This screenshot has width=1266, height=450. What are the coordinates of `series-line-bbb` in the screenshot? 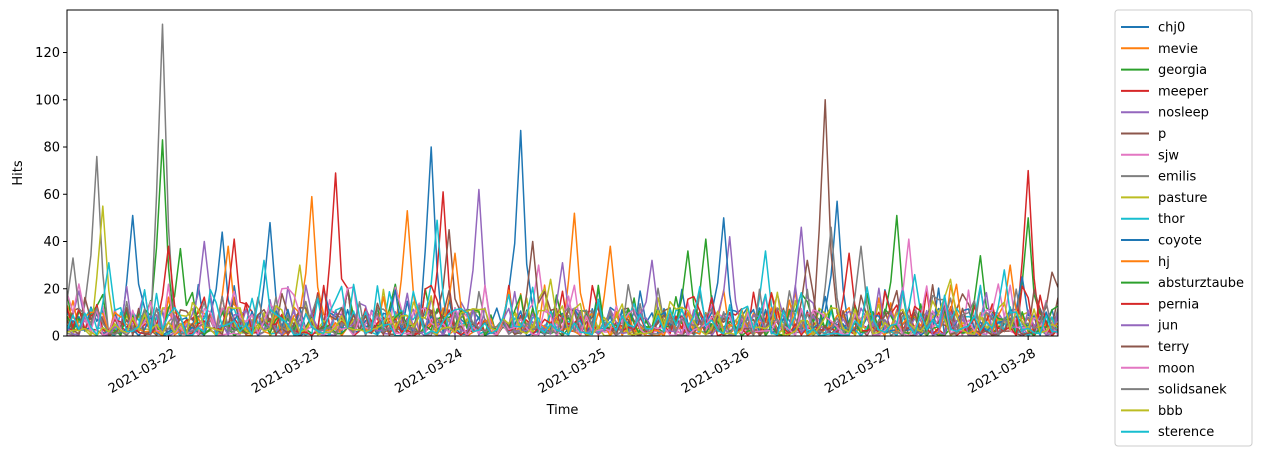 It's located at (562, 307).